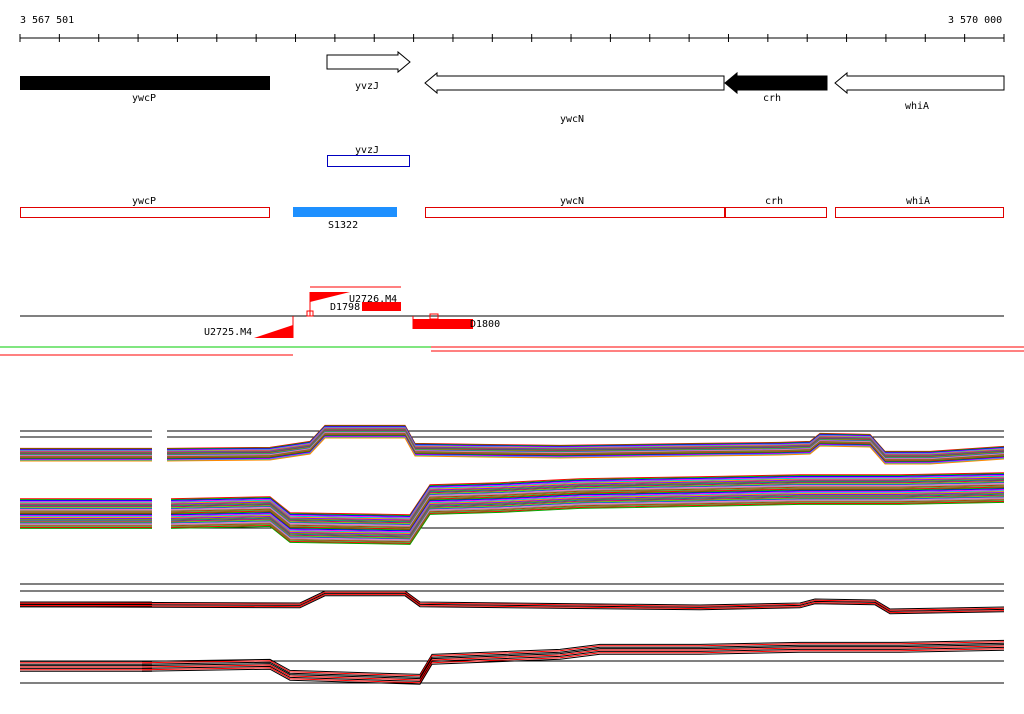 The width and height of the screenshot is (1024, 714). Describe the element at coordinates (343, 225) in the screenshot. I see `feature-S1322-label: S1322` at that location.